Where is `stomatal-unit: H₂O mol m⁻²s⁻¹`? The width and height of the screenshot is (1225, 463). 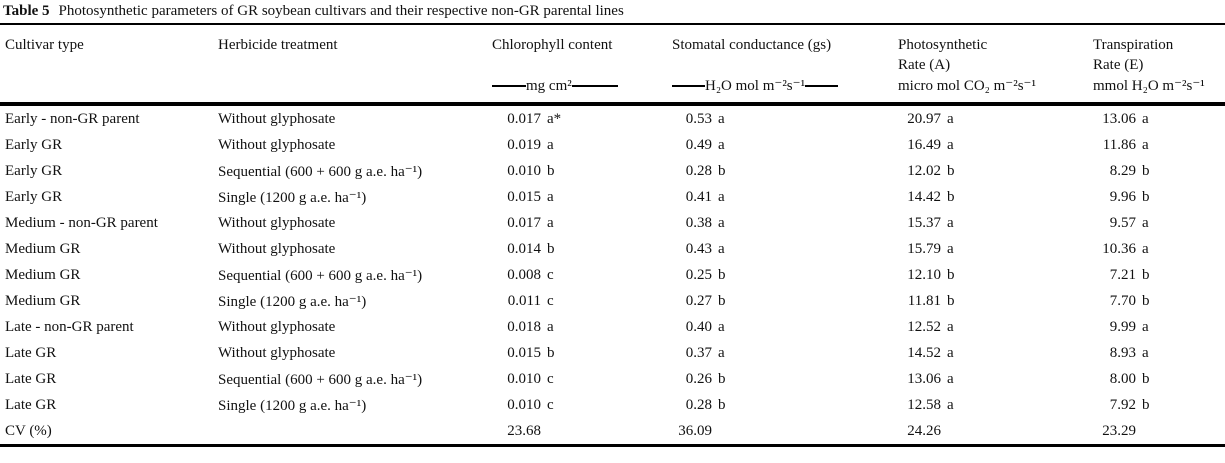 stomatal-unit: H₂O mol m⁻²s⁻¹ is located at coordinates (782, 86).